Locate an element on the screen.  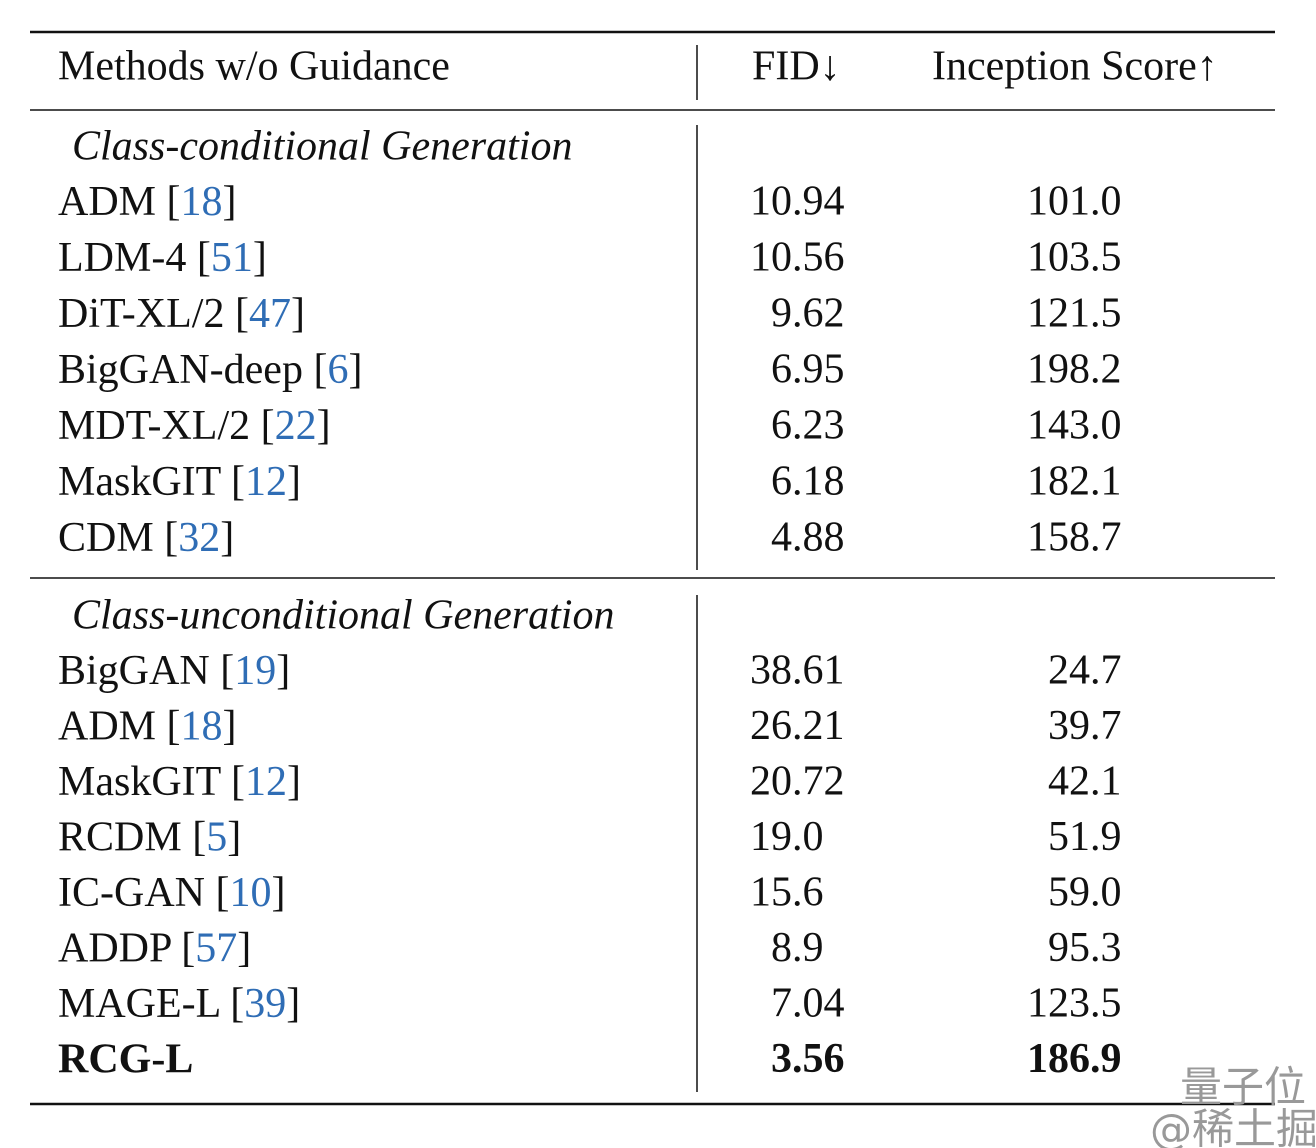
section-title: Class-unconditional Generation is located at coordinates (343, 616).